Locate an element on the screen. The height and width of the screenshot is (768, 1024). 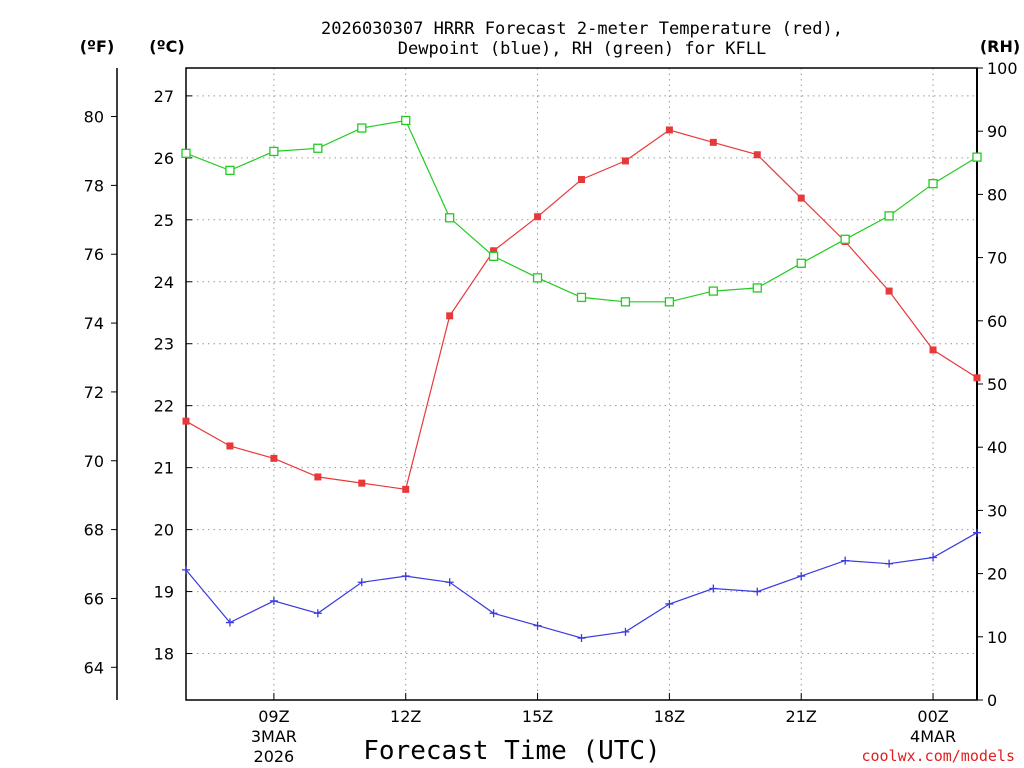
celsius-tick-label: 27 is located at coordinates (164, 96).